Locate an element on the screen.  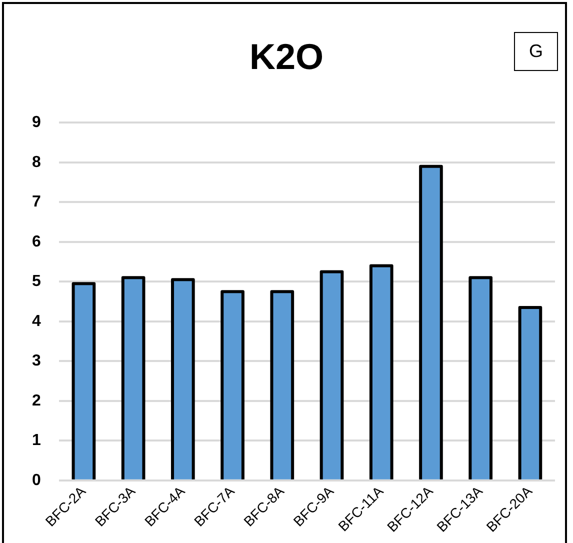
chart-title: K2O is located at coordinates (286, 56).